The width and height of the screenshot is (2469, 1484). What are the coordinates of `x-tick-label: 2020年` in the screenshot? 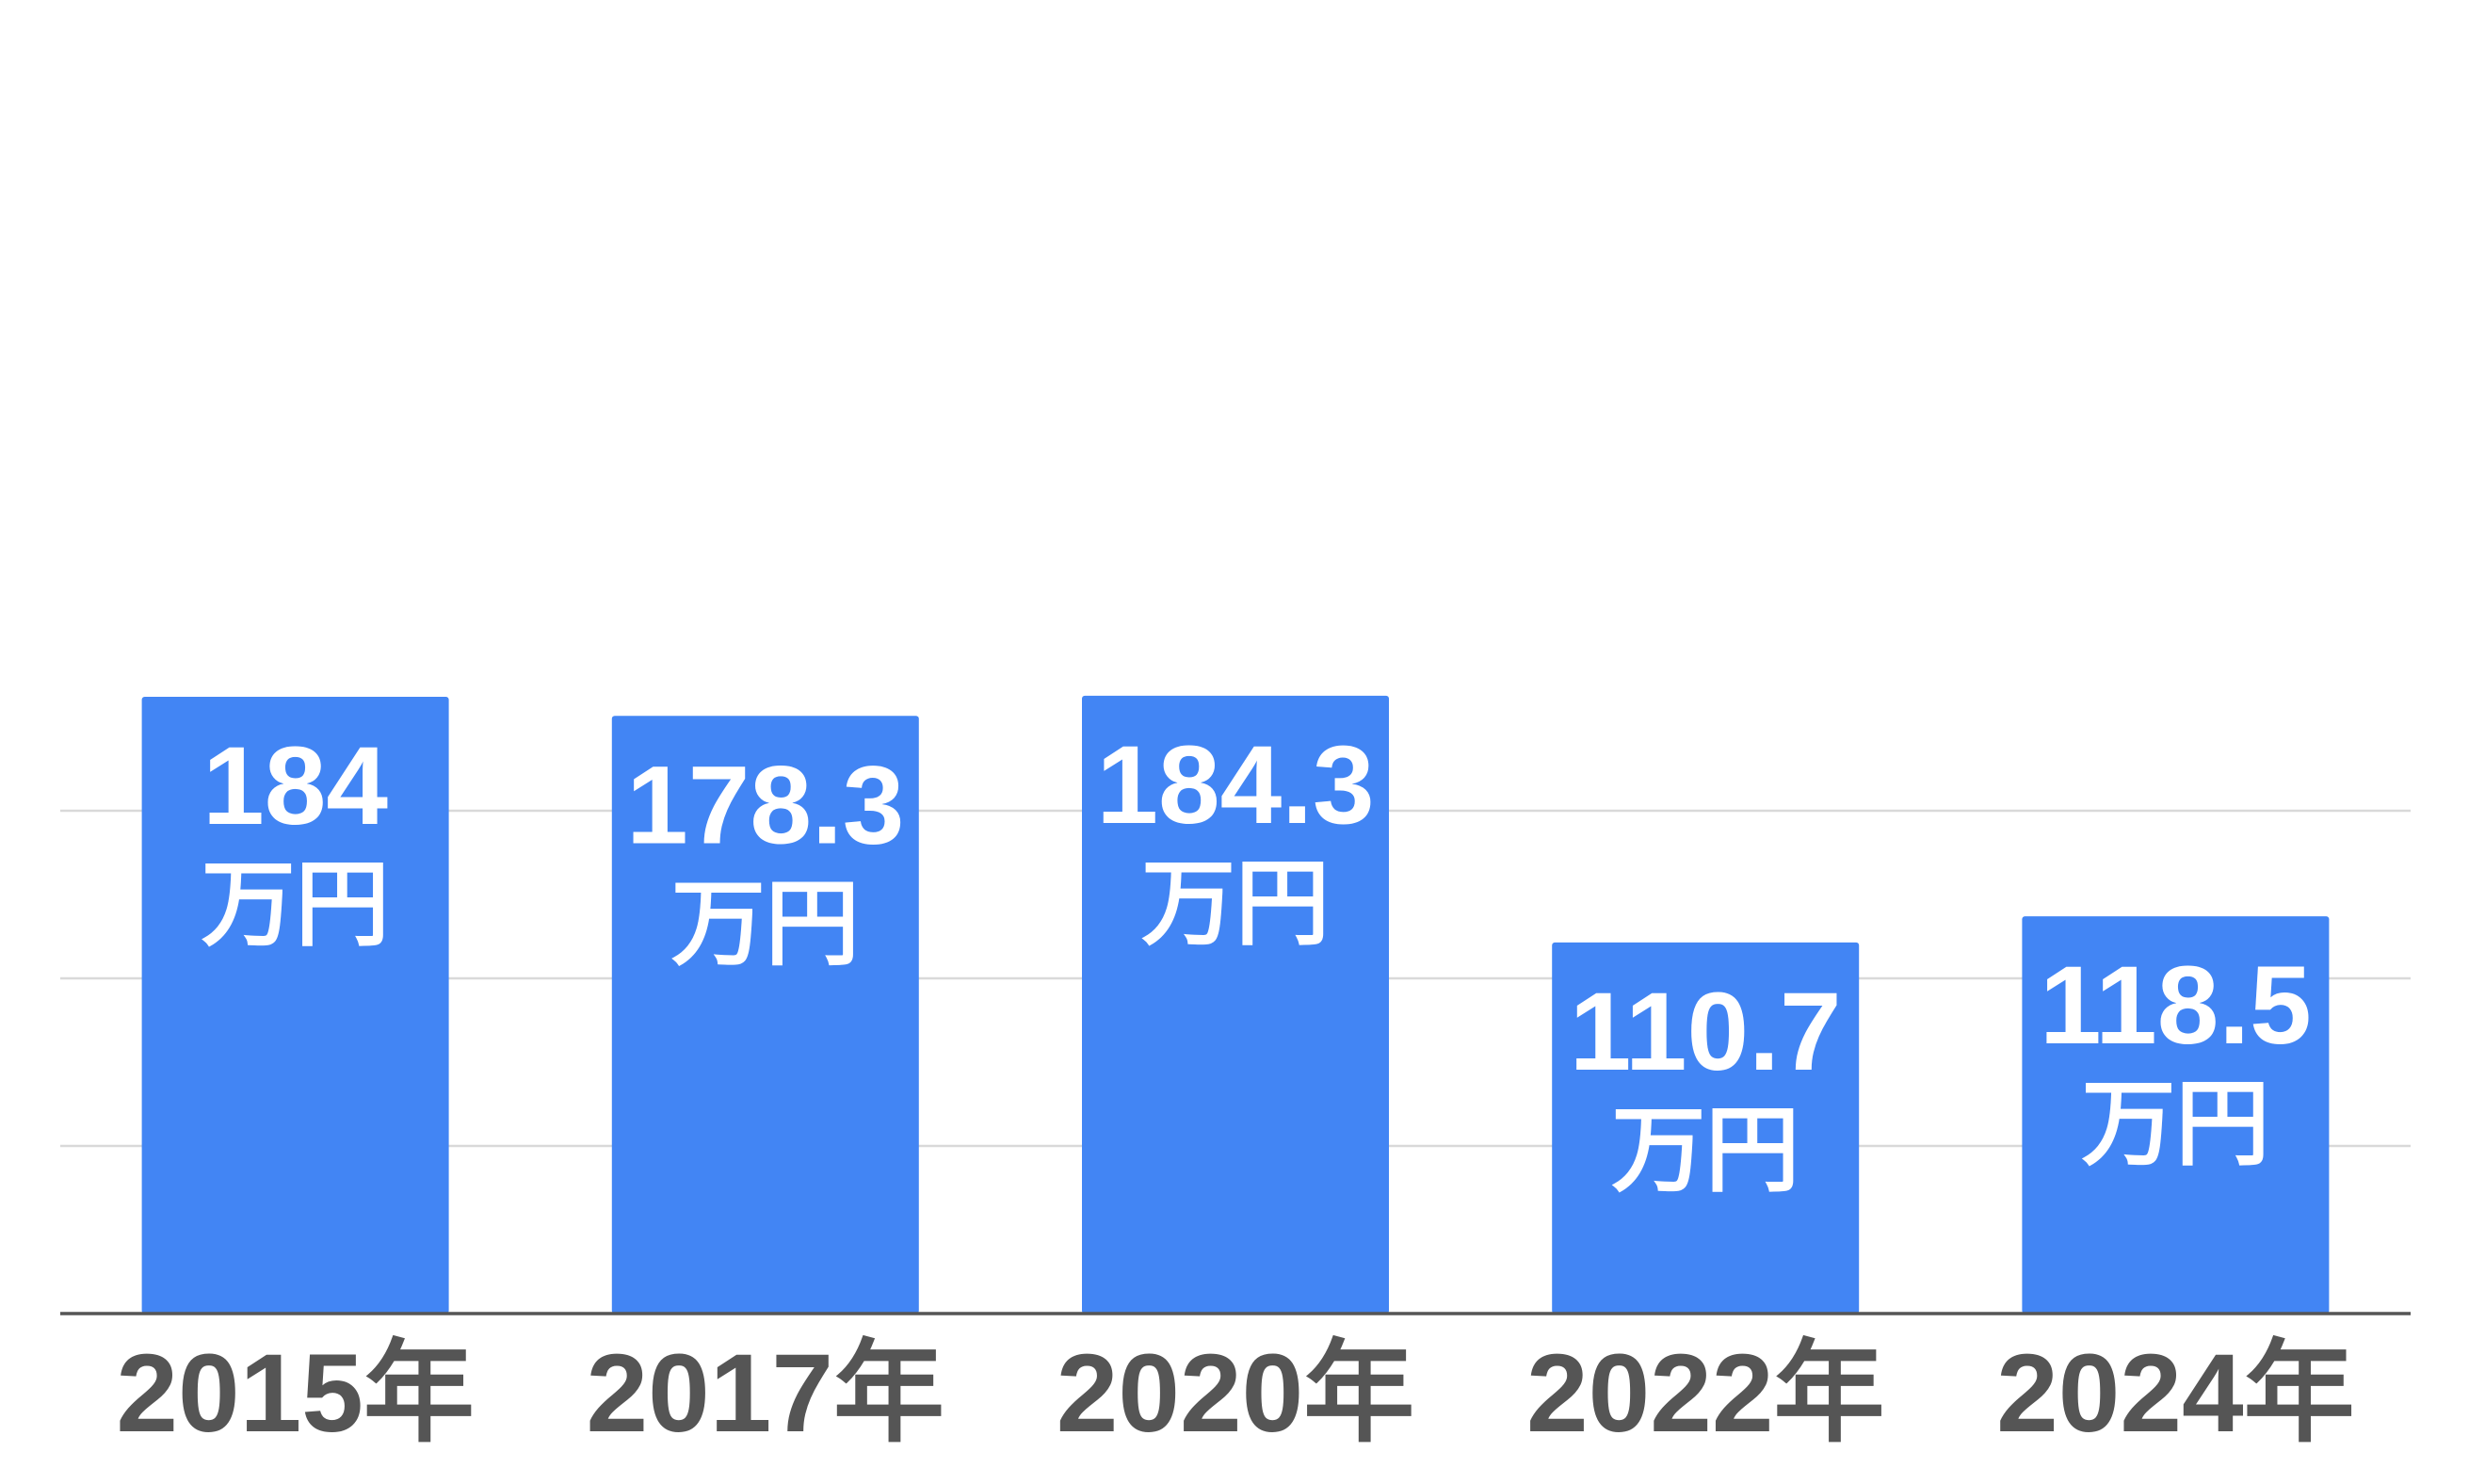 It's located at (1236, 1394).